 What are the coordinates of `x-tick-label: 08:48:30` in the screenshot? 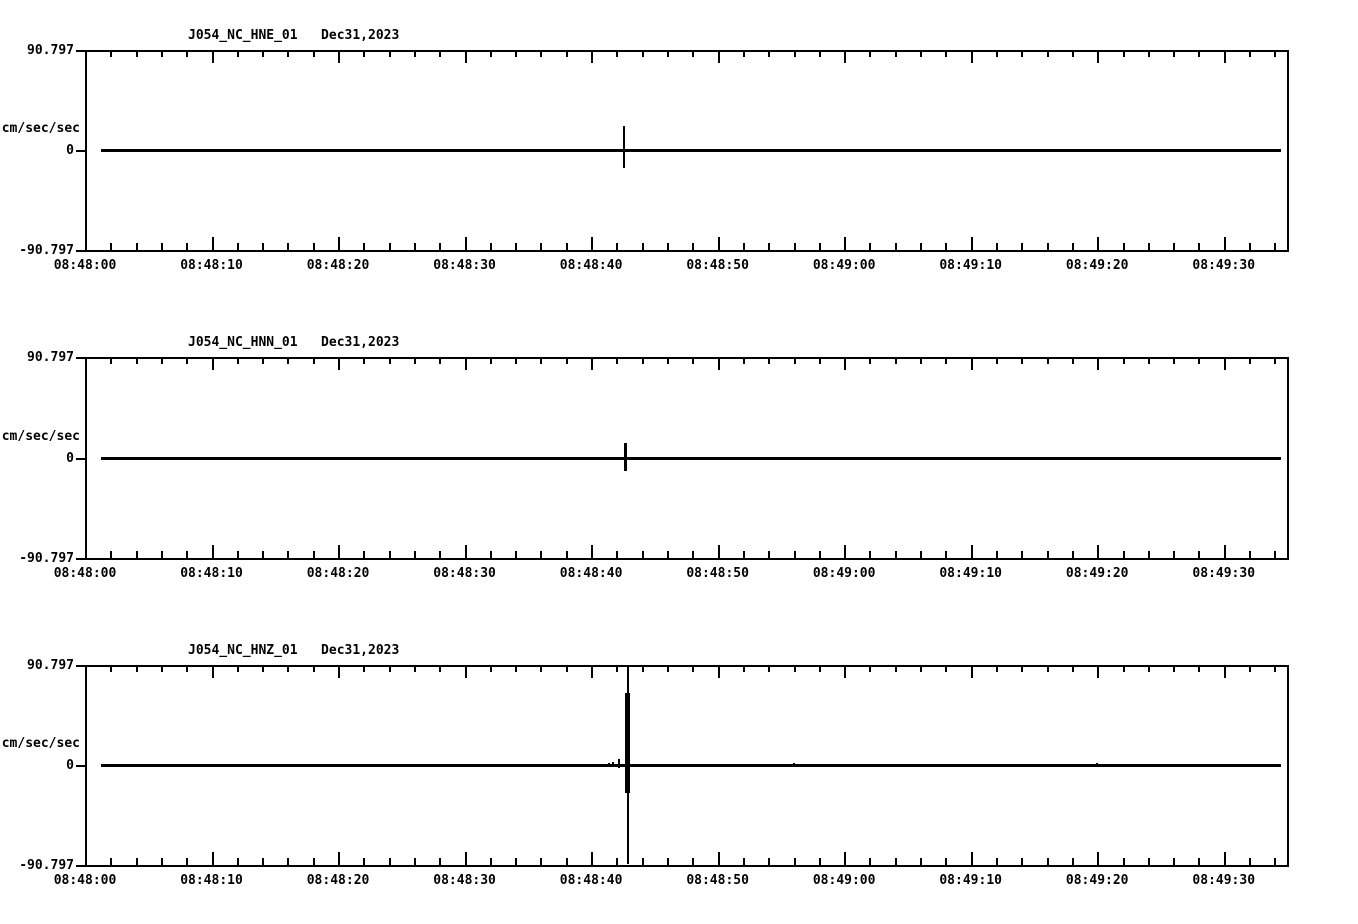 It's located at (464, 573).